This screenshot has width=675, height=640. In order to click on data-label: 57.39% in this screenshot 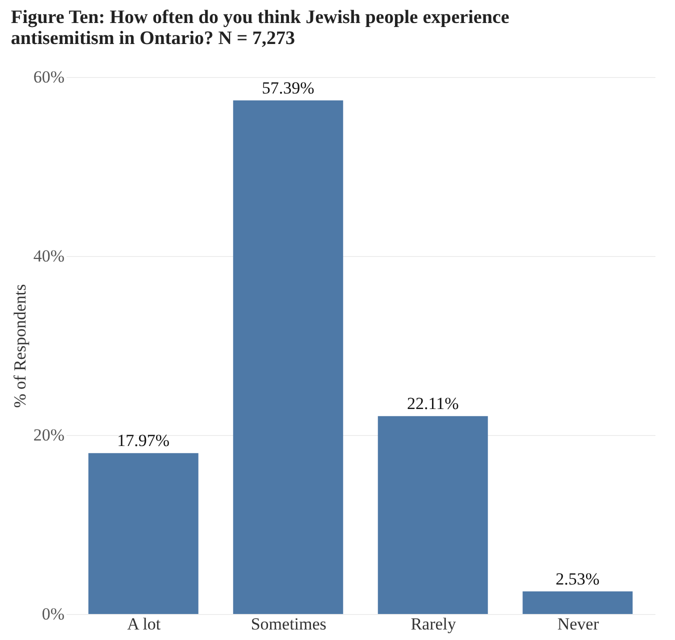, I will do `click(288, 88)`.